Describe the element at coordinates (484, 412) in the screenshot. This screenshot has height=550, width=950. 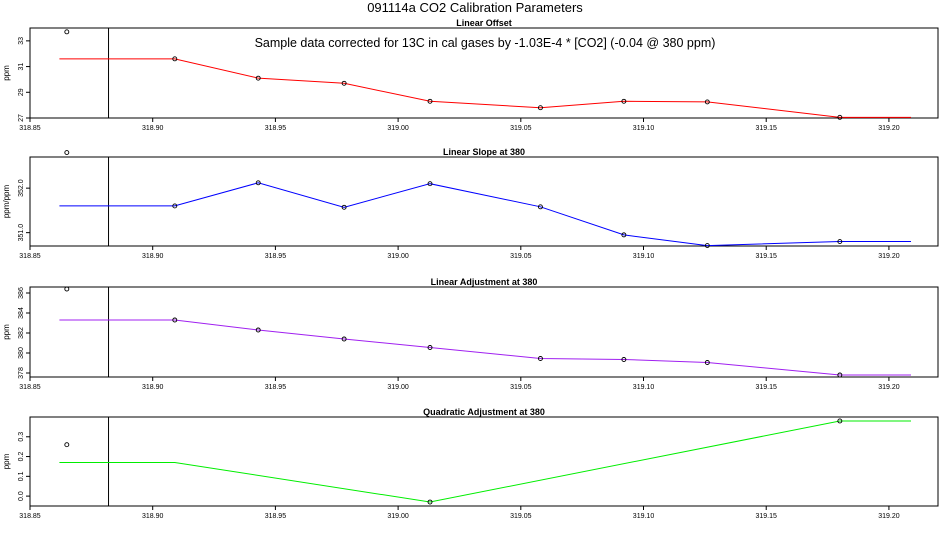
I see `panel-title: Quadratic Adjustment at 380` at that location.